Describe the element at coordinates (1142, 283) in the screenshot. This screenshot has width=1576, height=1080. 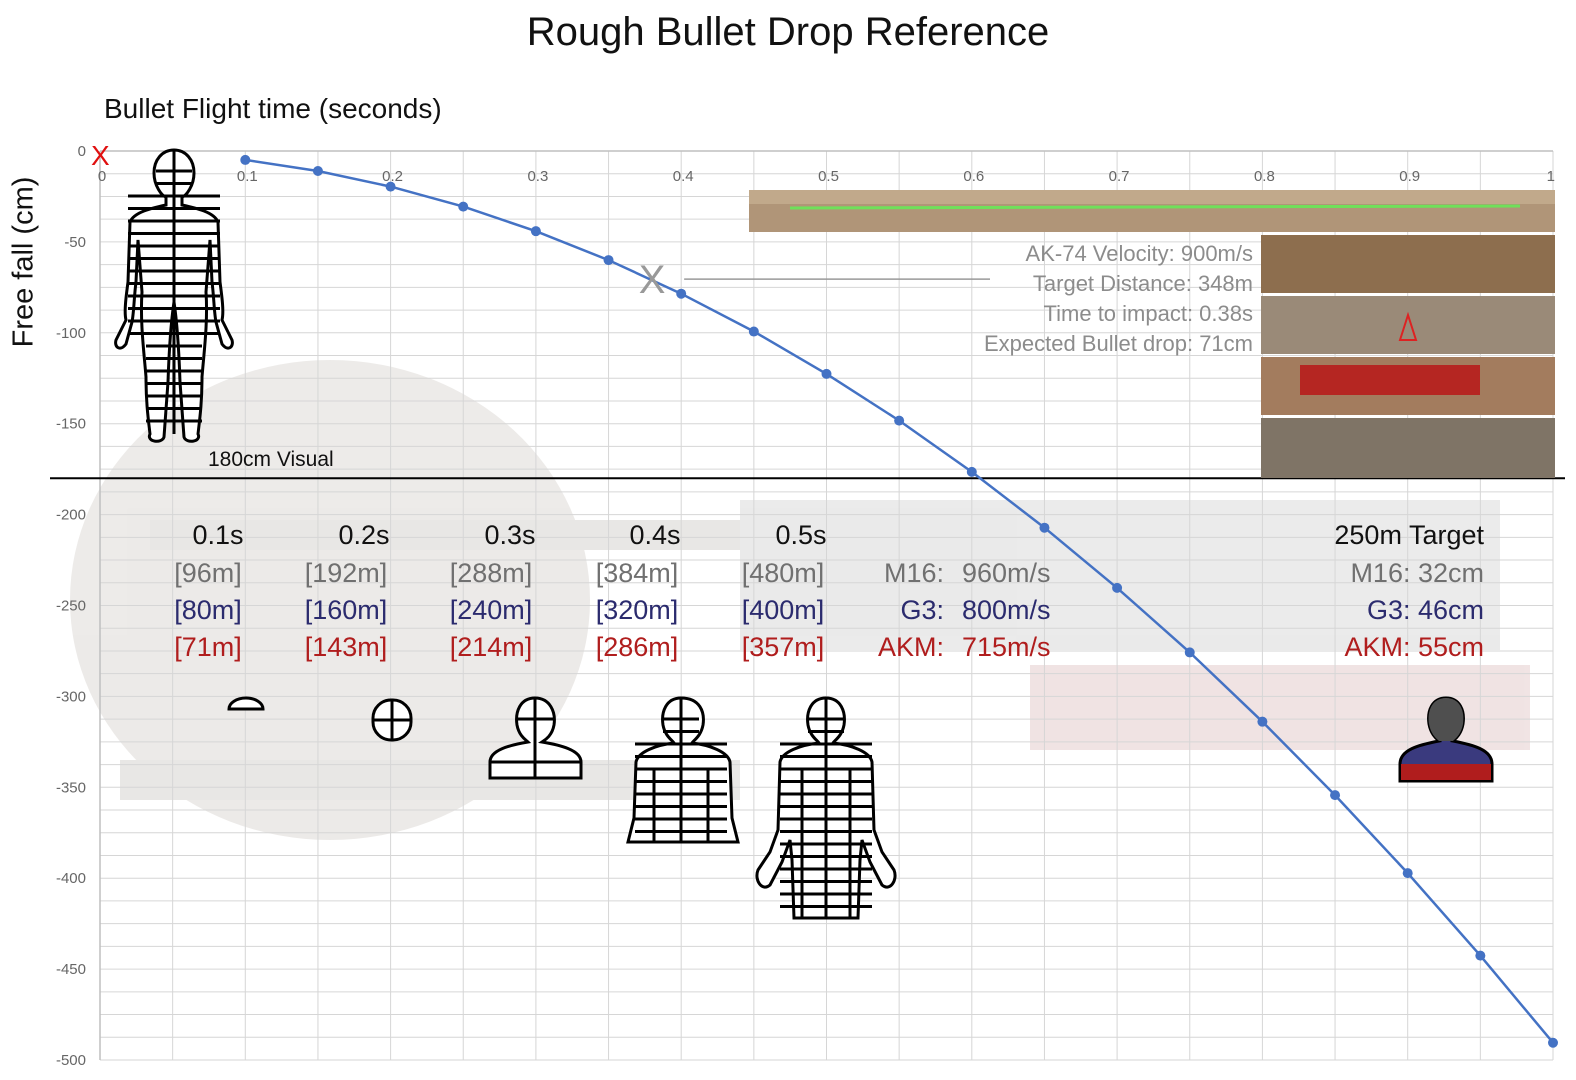
I see `info-target-distance: Target Distance: 348m` at that location.